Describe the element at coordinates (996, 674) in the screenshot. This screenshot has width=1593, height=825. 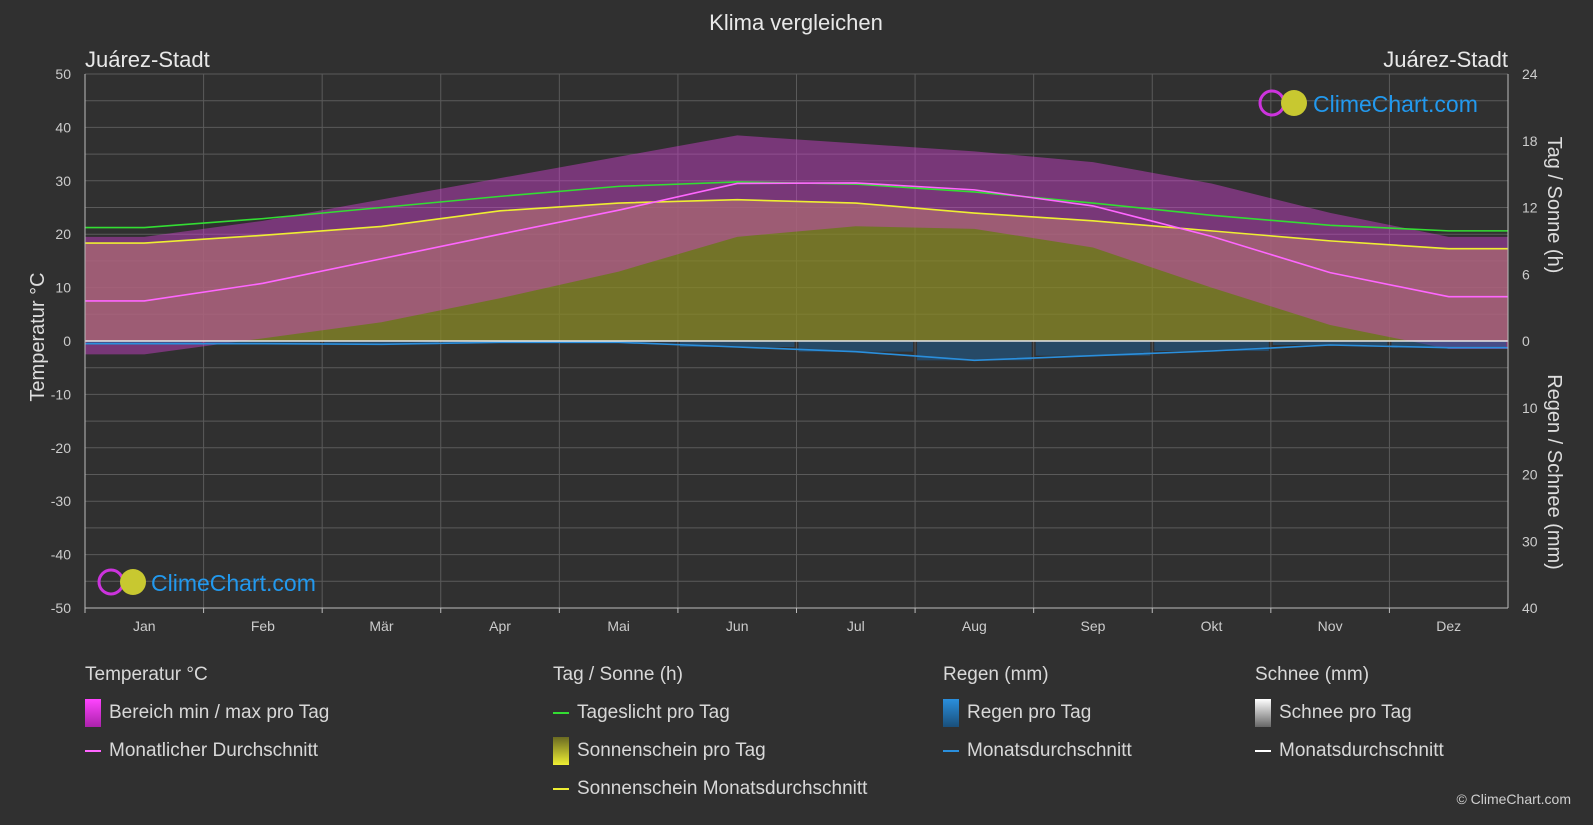
I see `legend-rain-title: Regen (mm)` at that location.